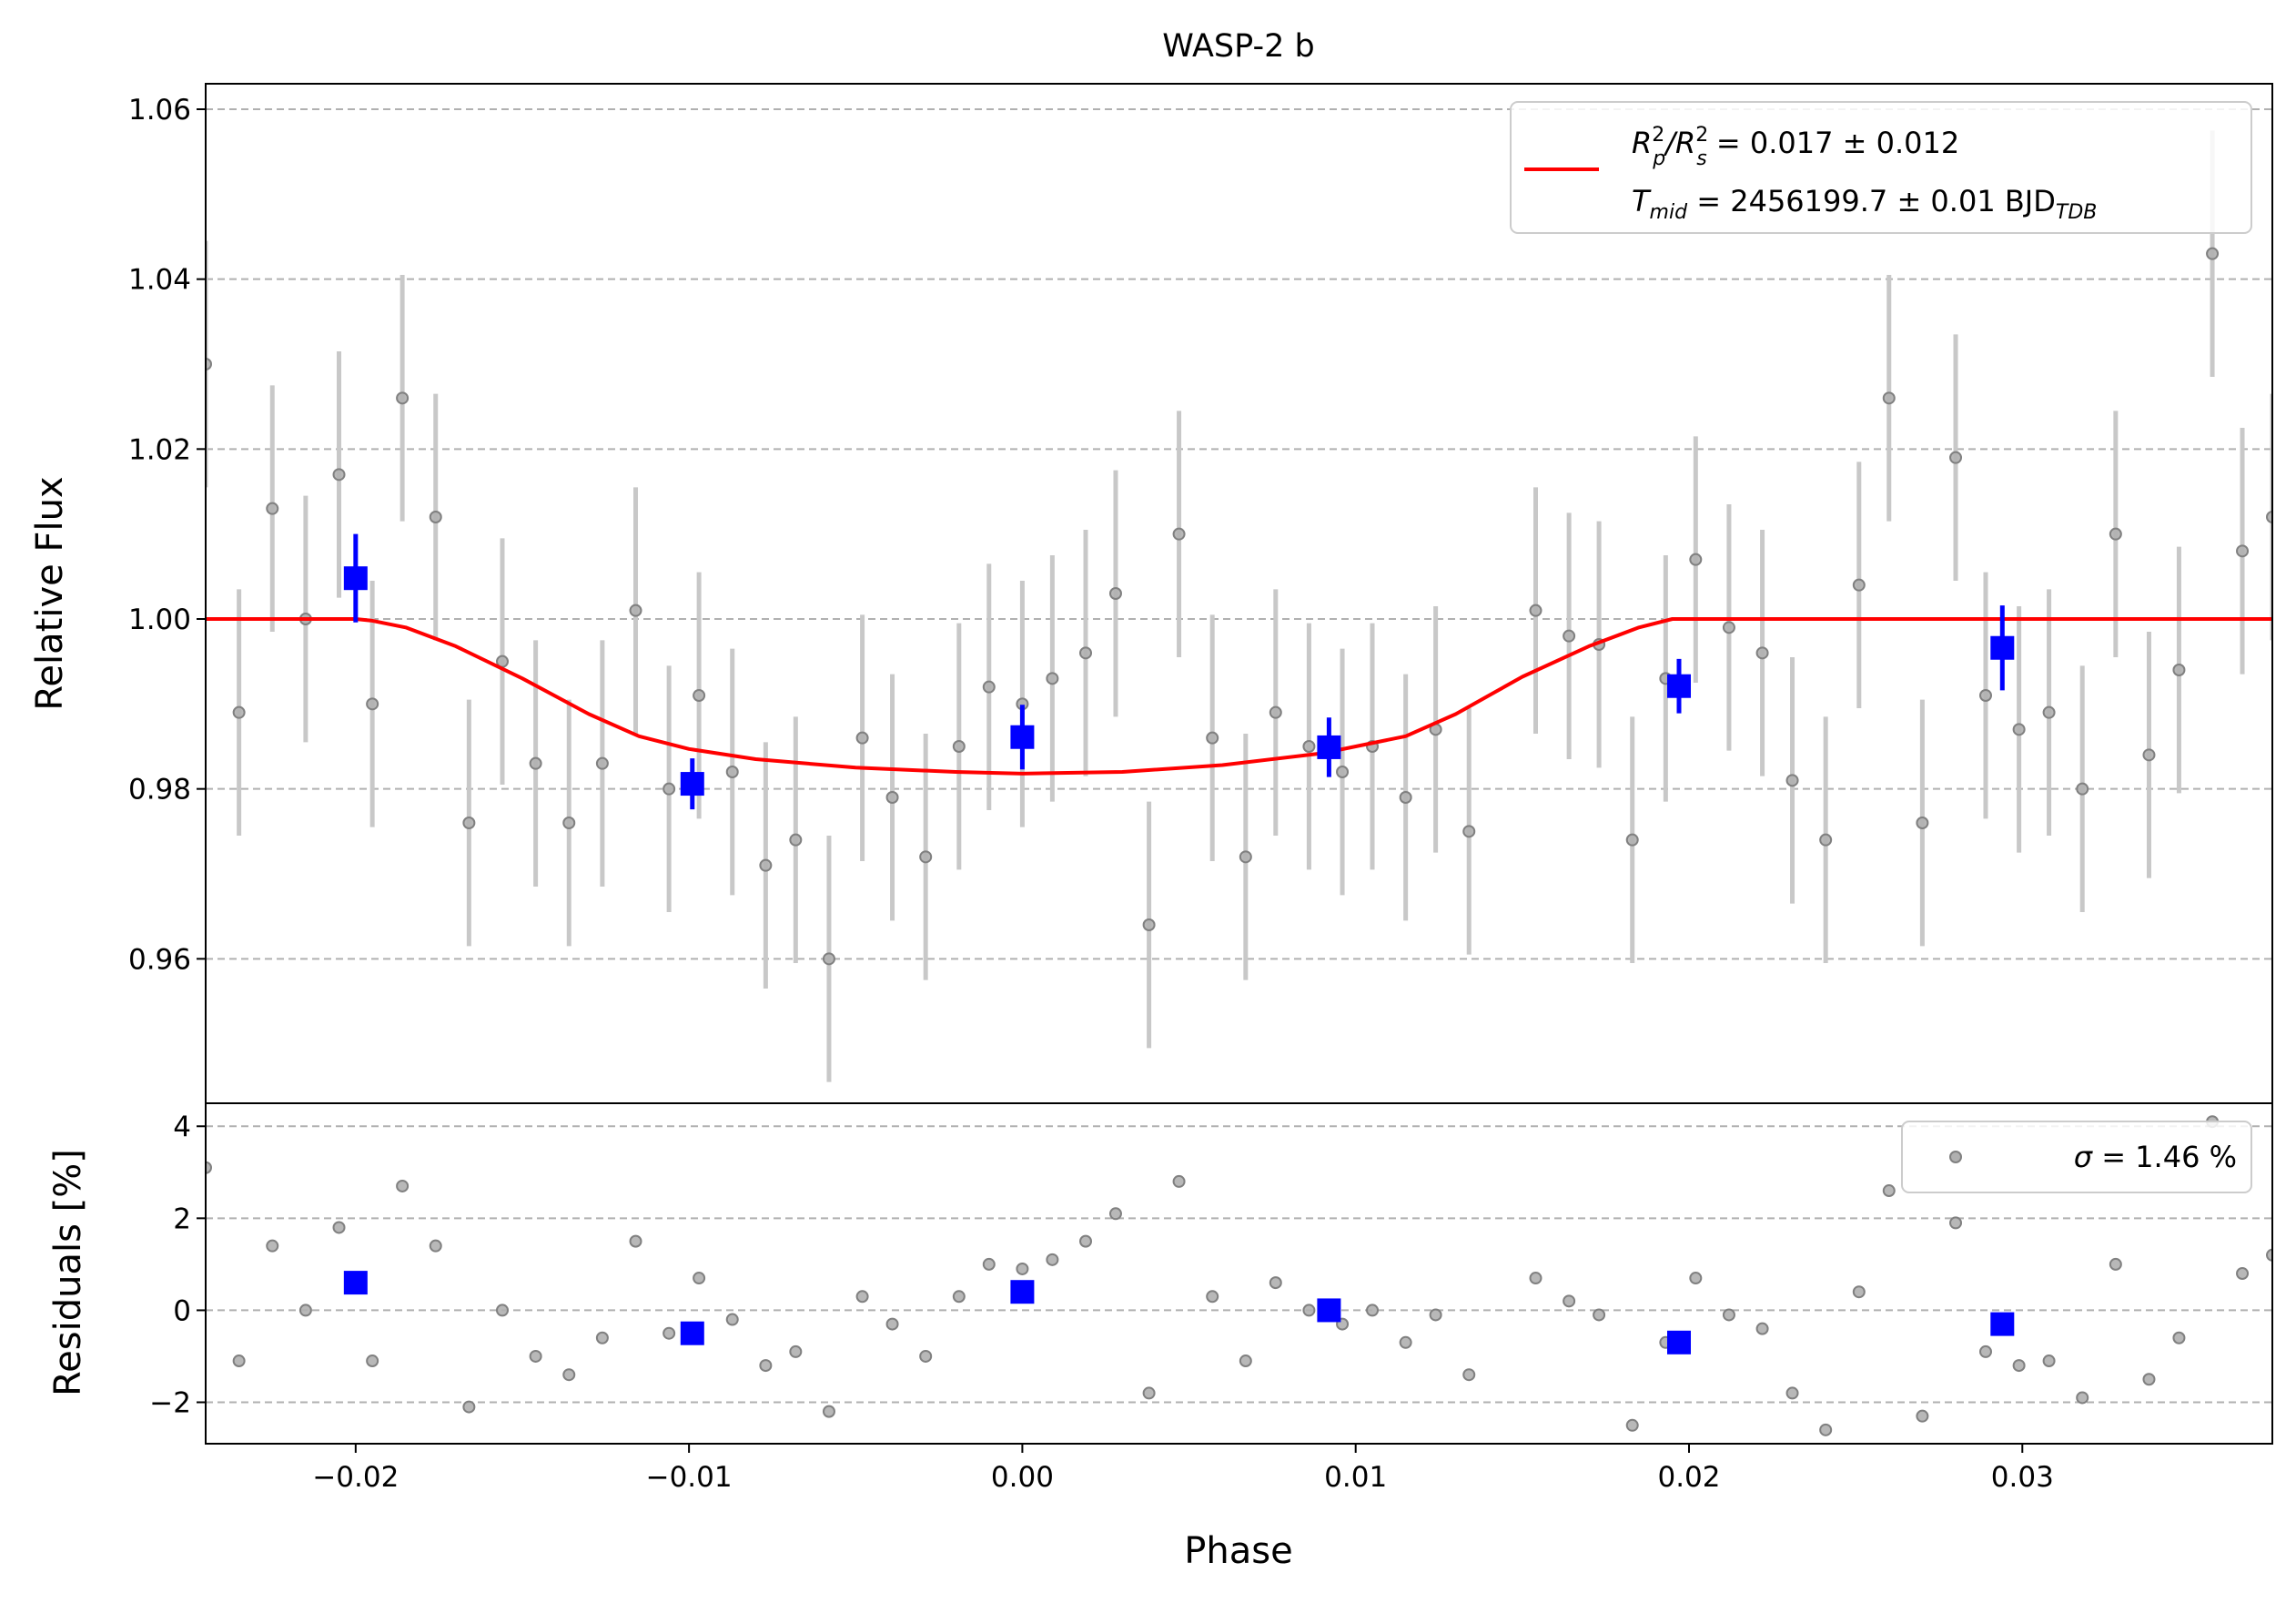 The image size is (2296, 1603). What do you see at coordinates (1238, 46) in the screenshot?
I see `chart-title: WASP-2 b` at bounding box center [1238, 46].